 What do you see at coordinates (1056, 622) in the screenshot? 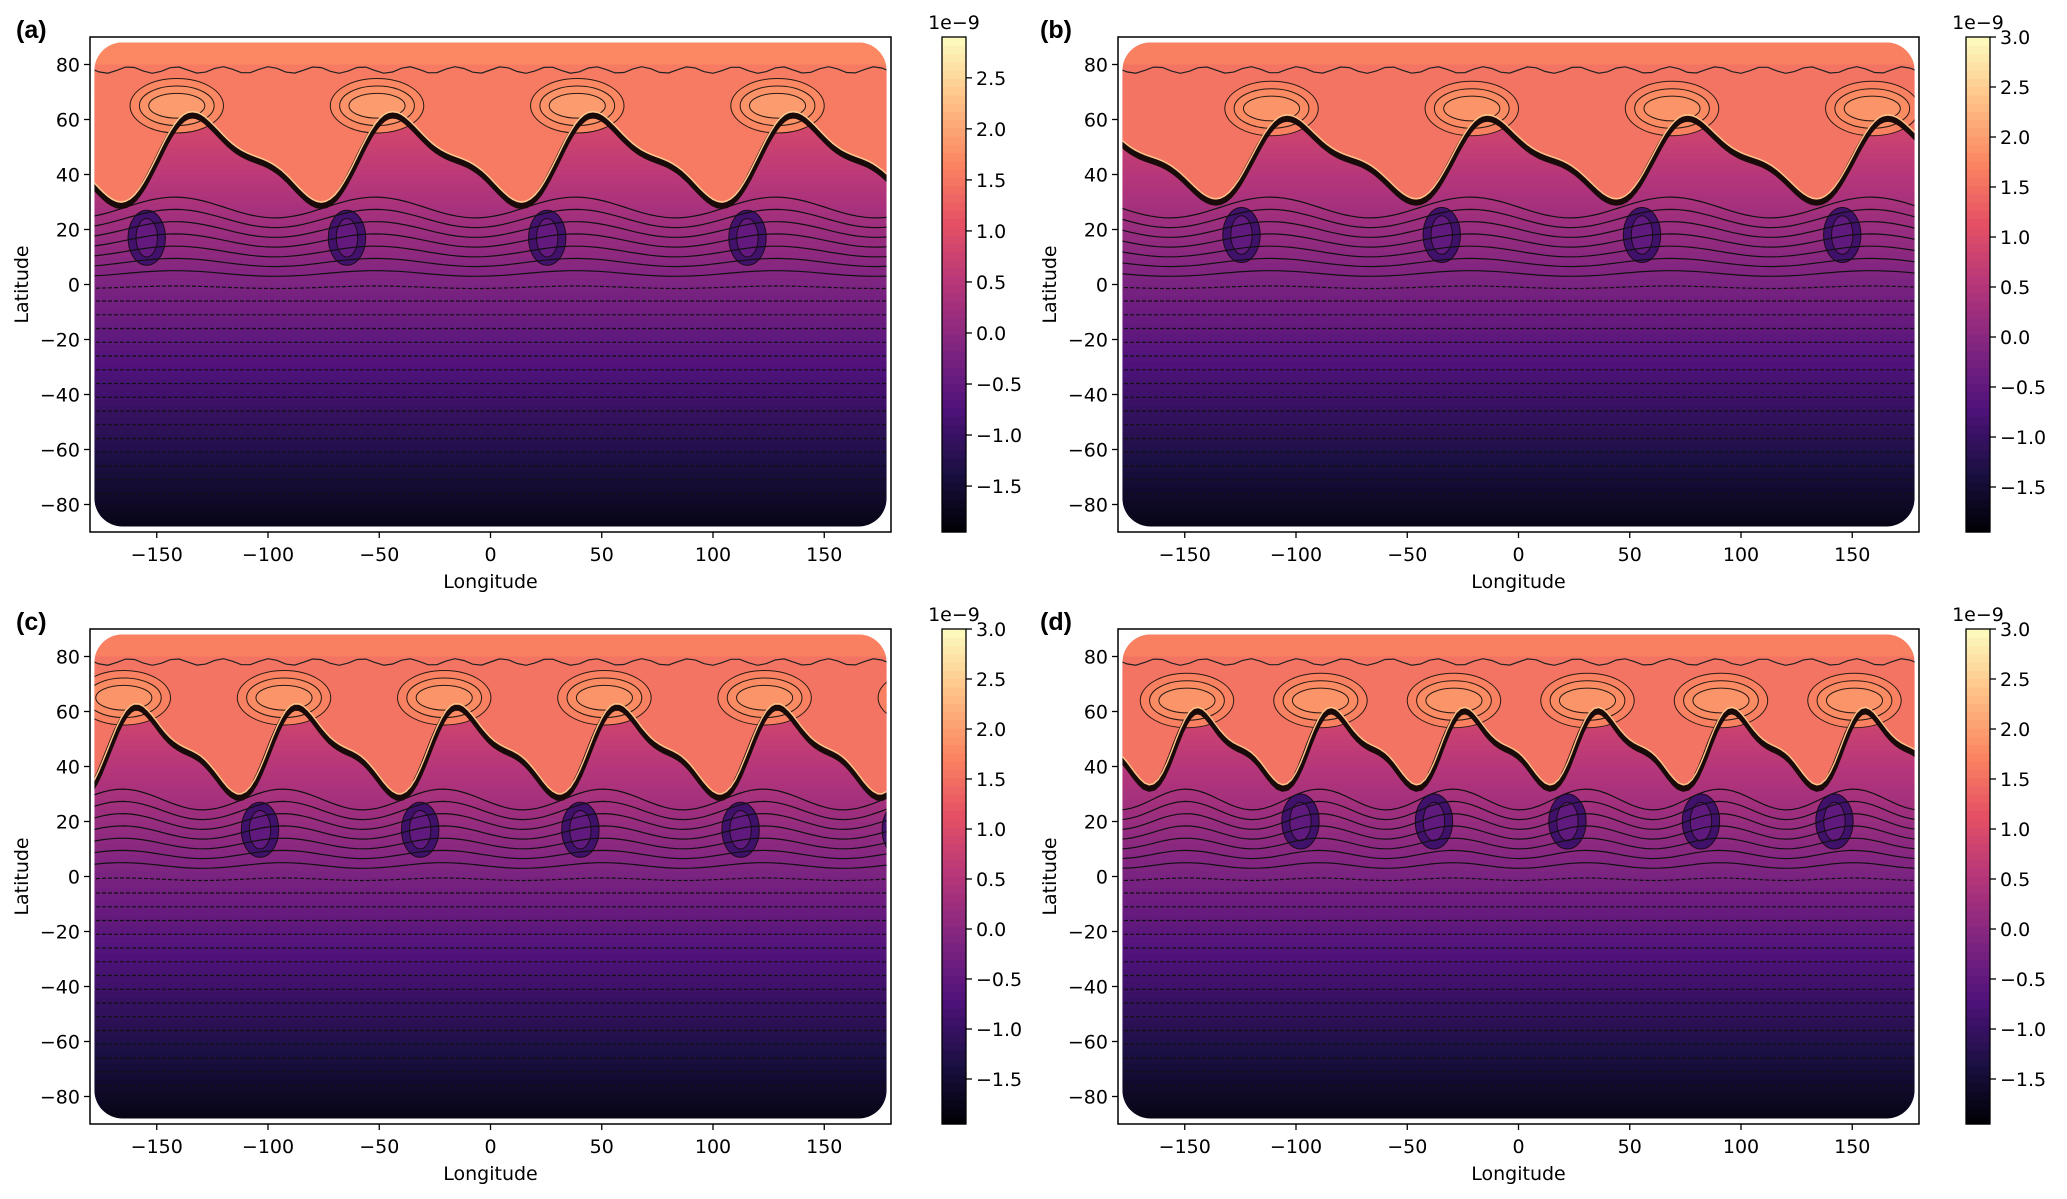
I see `panel-label: (d)` at bounding box center [1056, 622].